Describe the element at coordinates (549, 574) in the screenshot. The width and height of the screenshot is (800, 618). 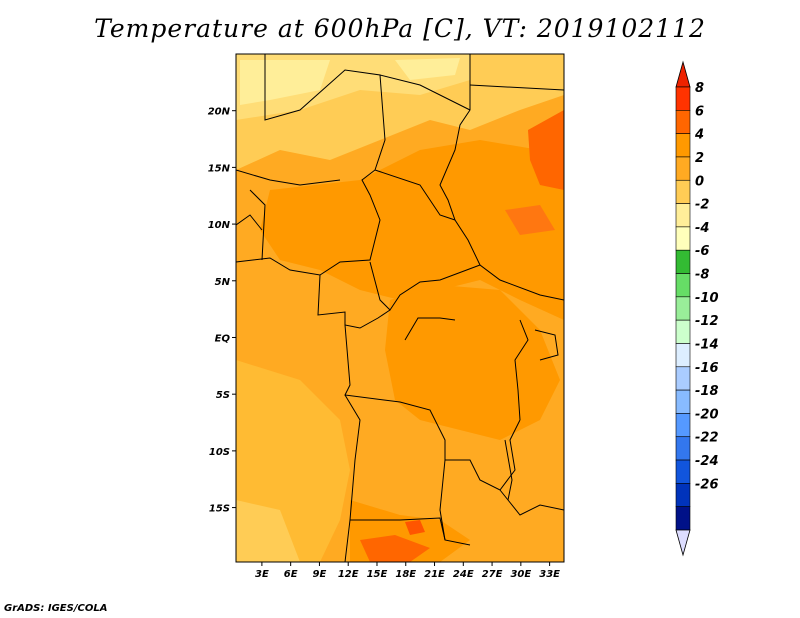
I see `lon-tick-label: 33E` at that location.